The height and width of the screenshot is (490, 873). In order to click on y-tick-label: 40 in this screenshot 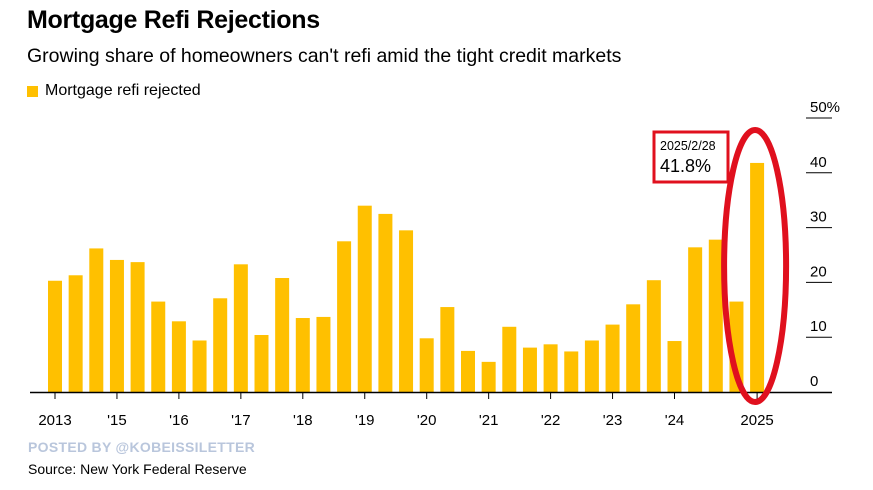, I will do `click(818, 162)`.